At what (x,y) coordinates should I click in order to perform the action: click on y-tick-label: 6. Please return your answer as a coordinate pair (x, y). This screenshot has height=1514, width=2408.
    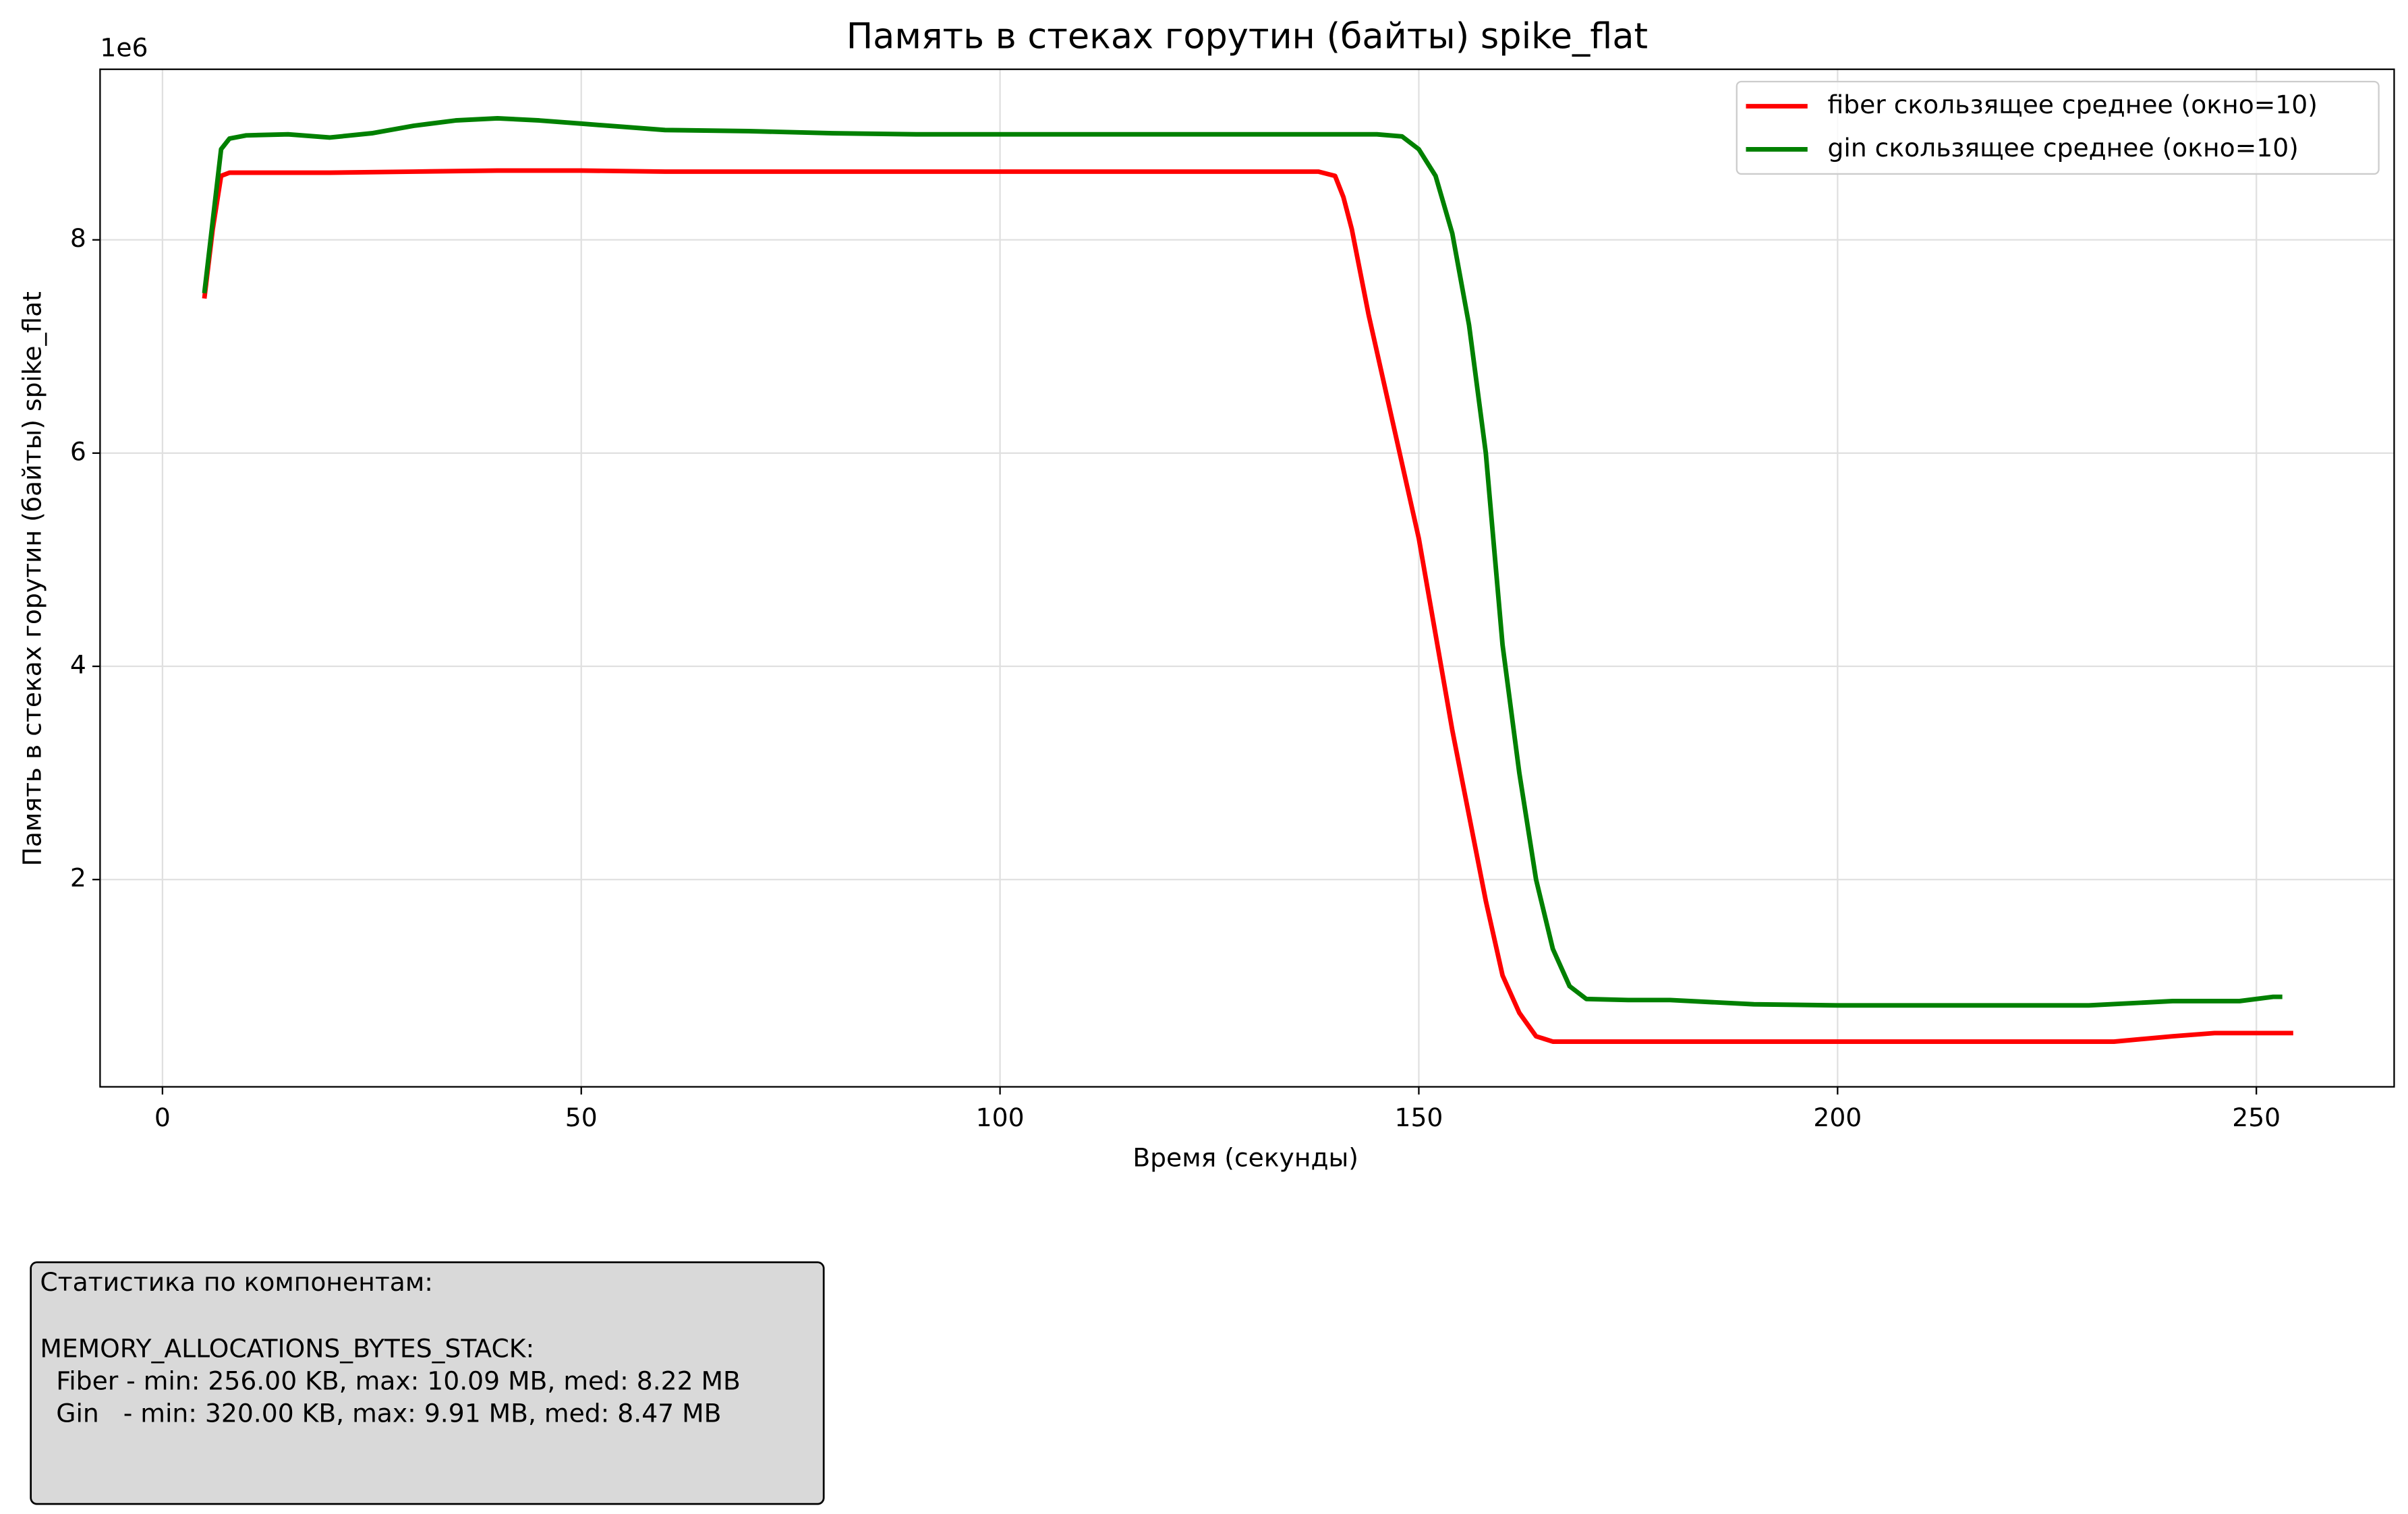
    Looking at the image, I should click on (78, 451).